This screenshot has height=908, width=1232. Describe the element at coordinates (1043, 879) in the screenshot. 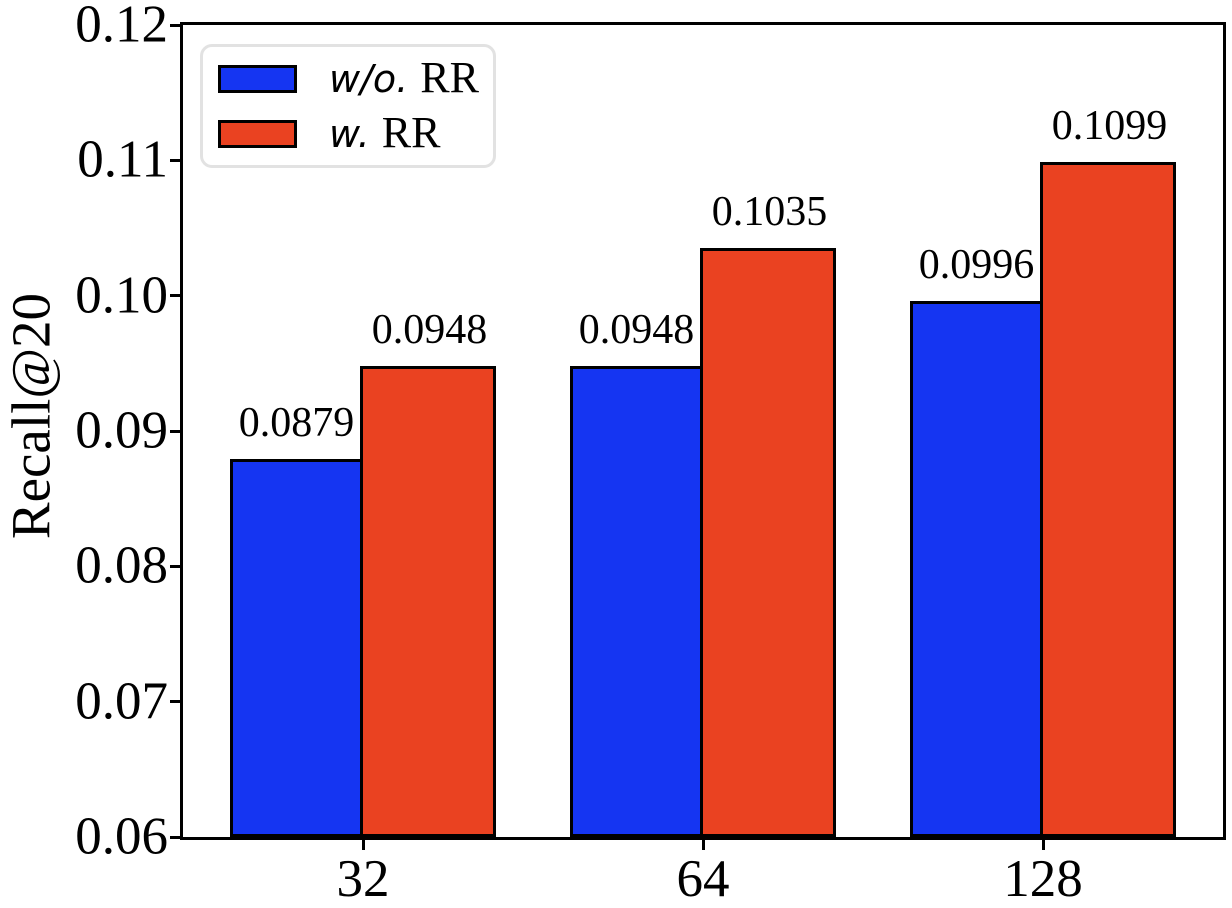

I see `x-tick-label: 128` at that location.